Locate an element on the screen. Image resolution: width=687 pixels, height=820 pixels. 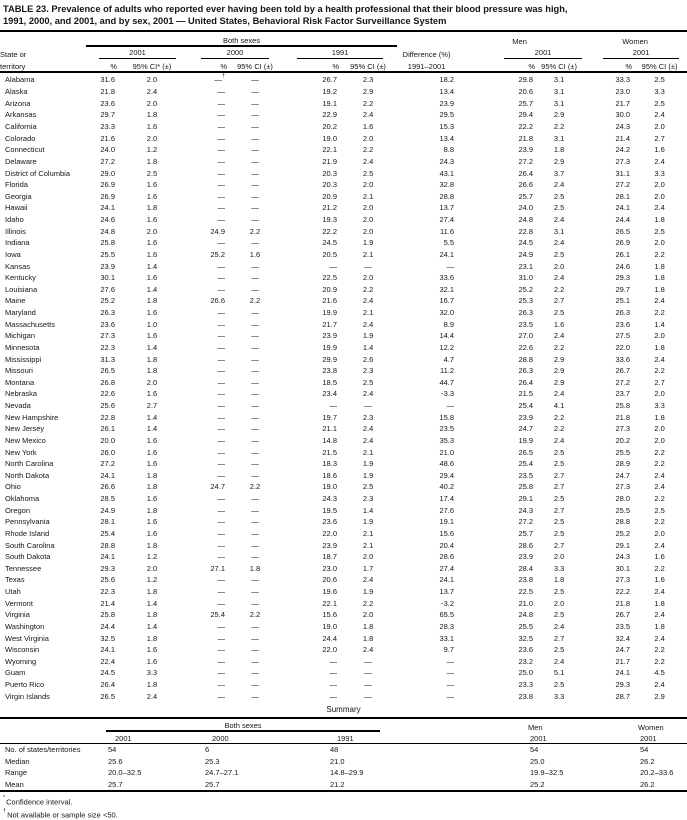
pct-header: % is located at coordinates (608, 66).